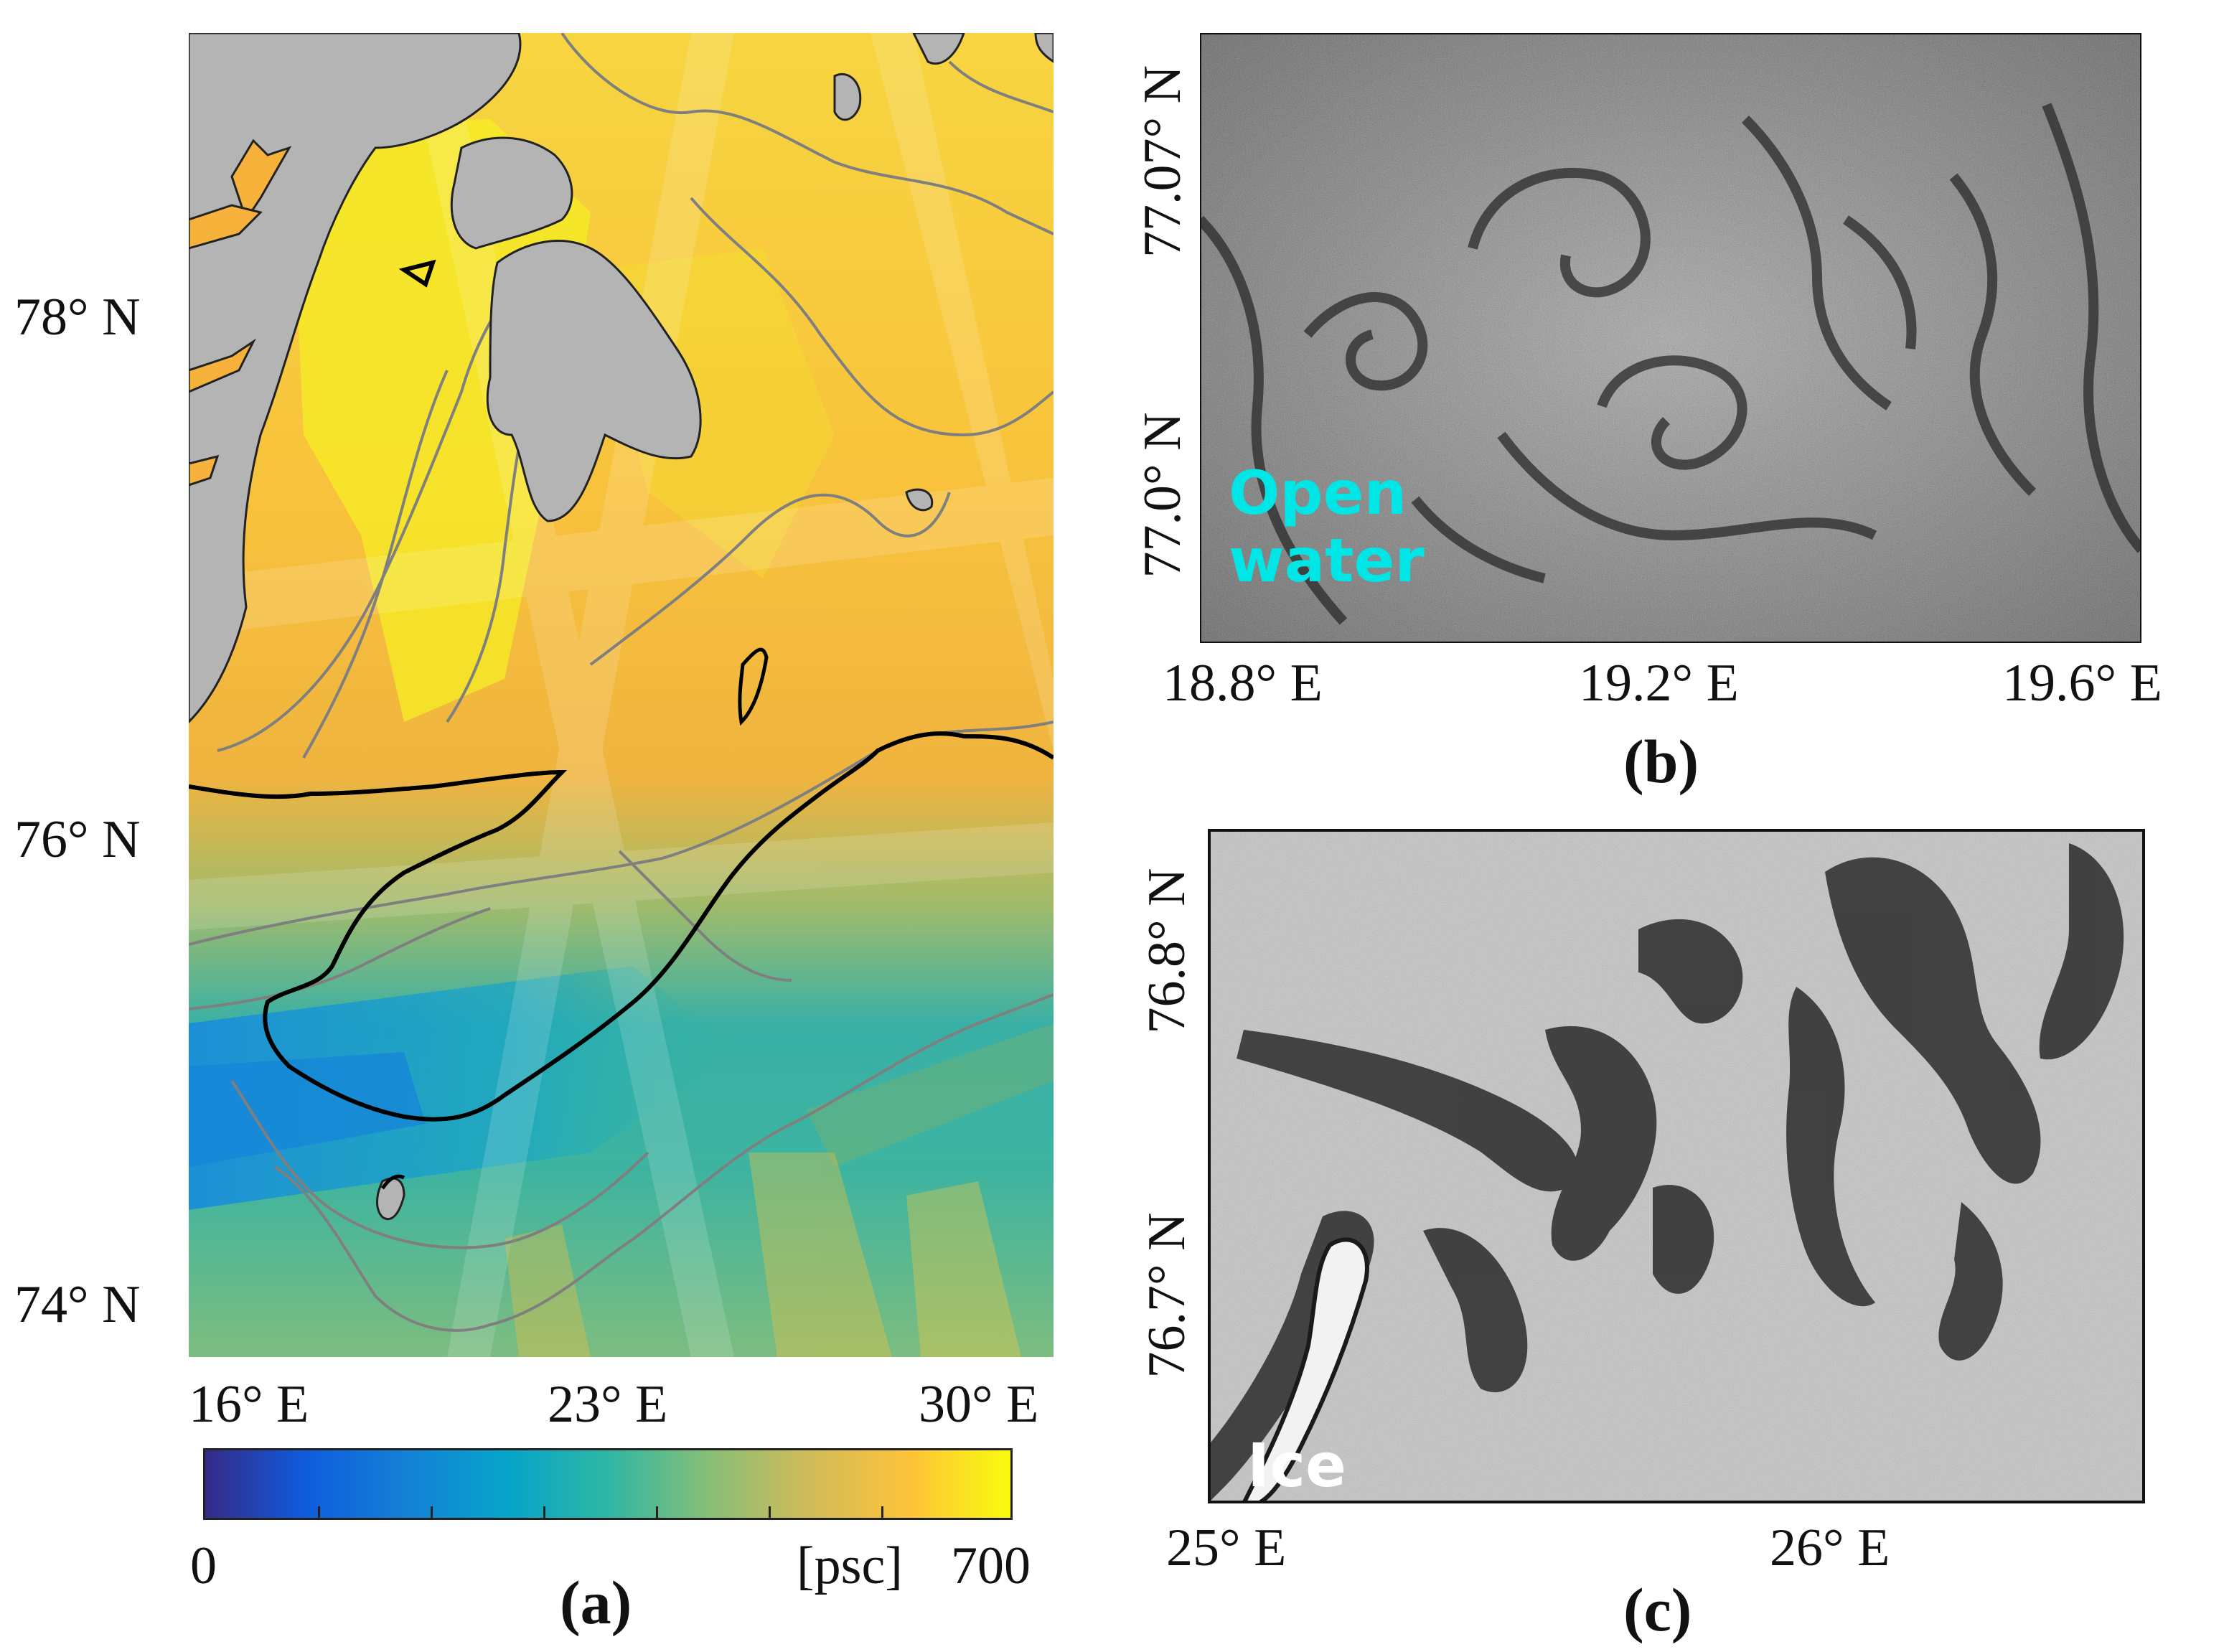 The width and height of the screenshot is (2224, 1652). What do you see at coordinates (1830, 1548) in the screenshot?
I see `lon-tick-26: 26° E` at bounding box center [1830, 1548].